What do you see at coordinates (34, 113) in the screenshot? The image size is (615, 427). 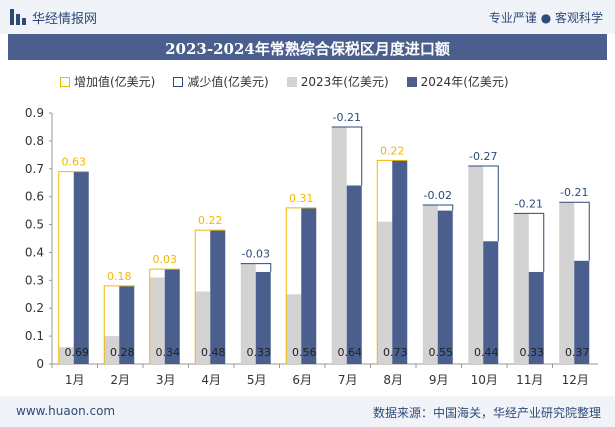 I see `y-tick-label: 0.9` at bounding box center [34, 113].